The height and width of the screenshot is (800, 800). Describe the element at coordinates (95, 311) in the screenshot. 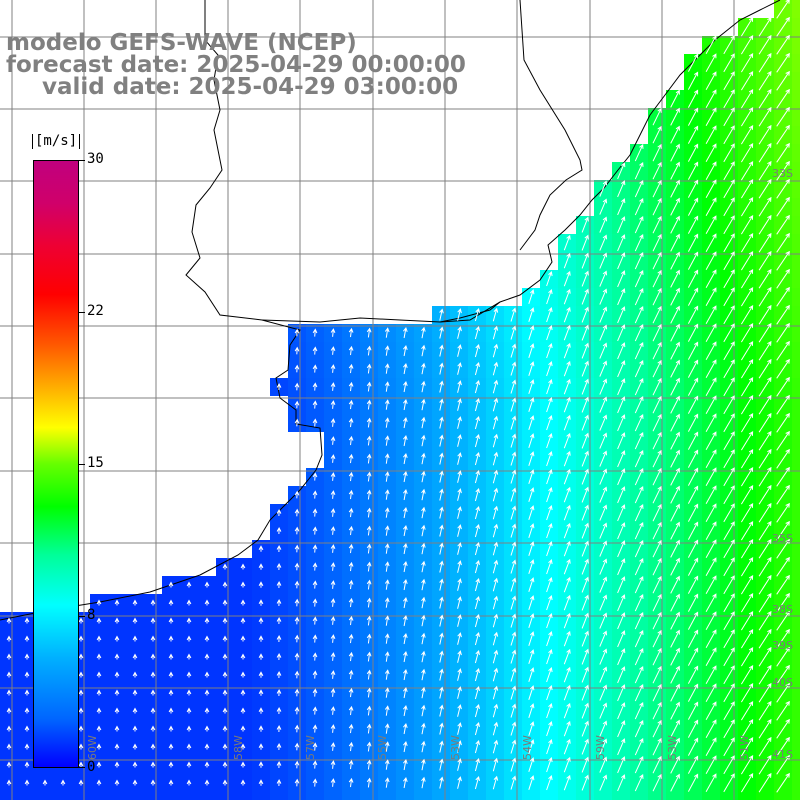

I see `colorbar-tick-label: 22` at that location.